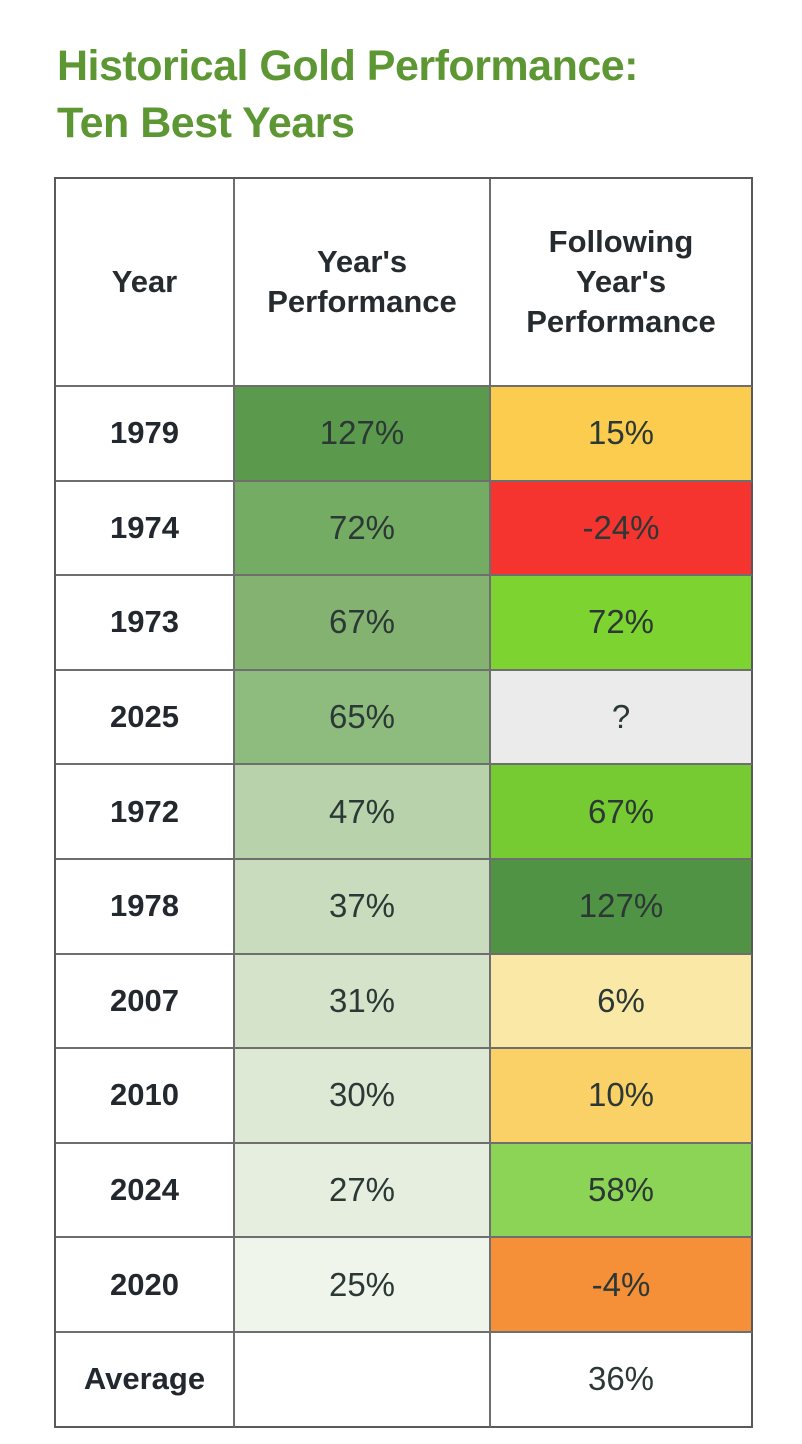 This screenshot has height=1444, width=802. What do you see at coordinates (363, 623) in the screenshot?
I see `performance-cell: 67%` at bounding box center [363, 623].